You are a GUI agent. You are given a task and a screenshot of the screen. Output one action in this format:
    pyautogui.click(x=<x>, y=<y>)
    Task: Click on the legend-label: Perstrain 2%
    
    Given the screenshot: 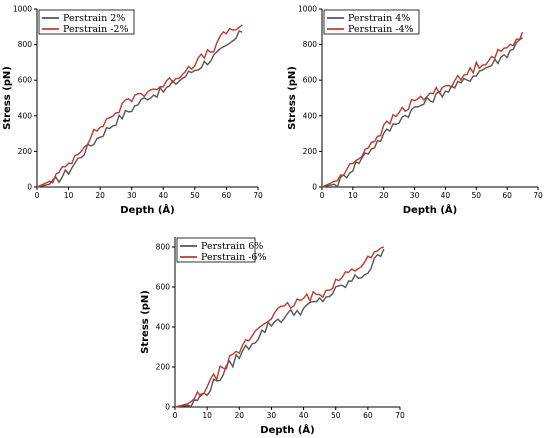 What is the action you would take?
    pyautogui.click(x=94, y=18)
    